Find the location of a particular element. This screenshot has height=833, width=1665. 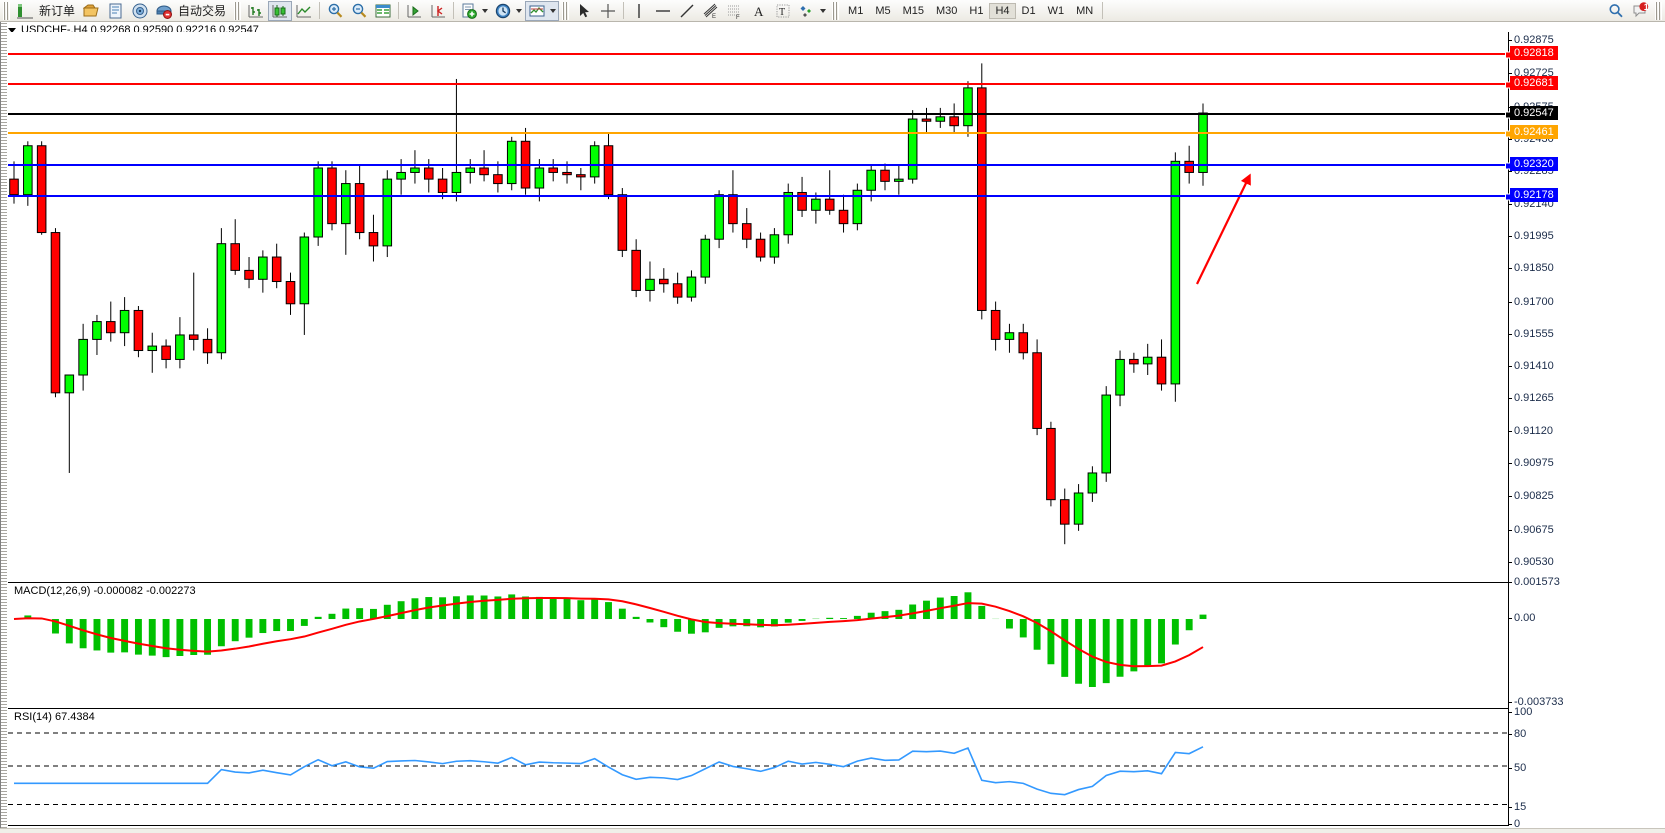

new-order-icon is located at coordinates (25, 10).